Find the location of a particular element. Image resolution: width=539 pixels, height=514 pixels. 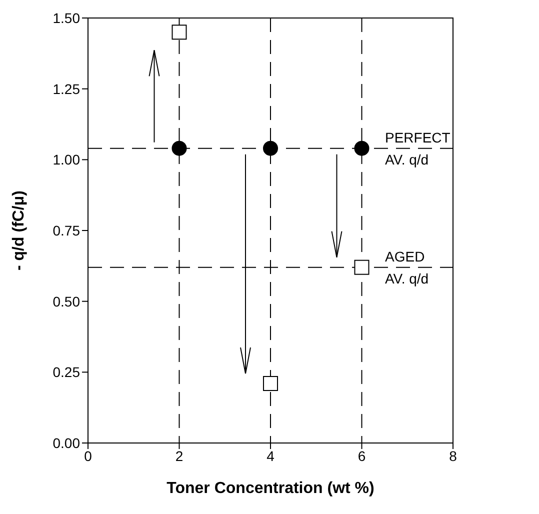

x-tick-label: 6 is located at coordinates (362, 456).